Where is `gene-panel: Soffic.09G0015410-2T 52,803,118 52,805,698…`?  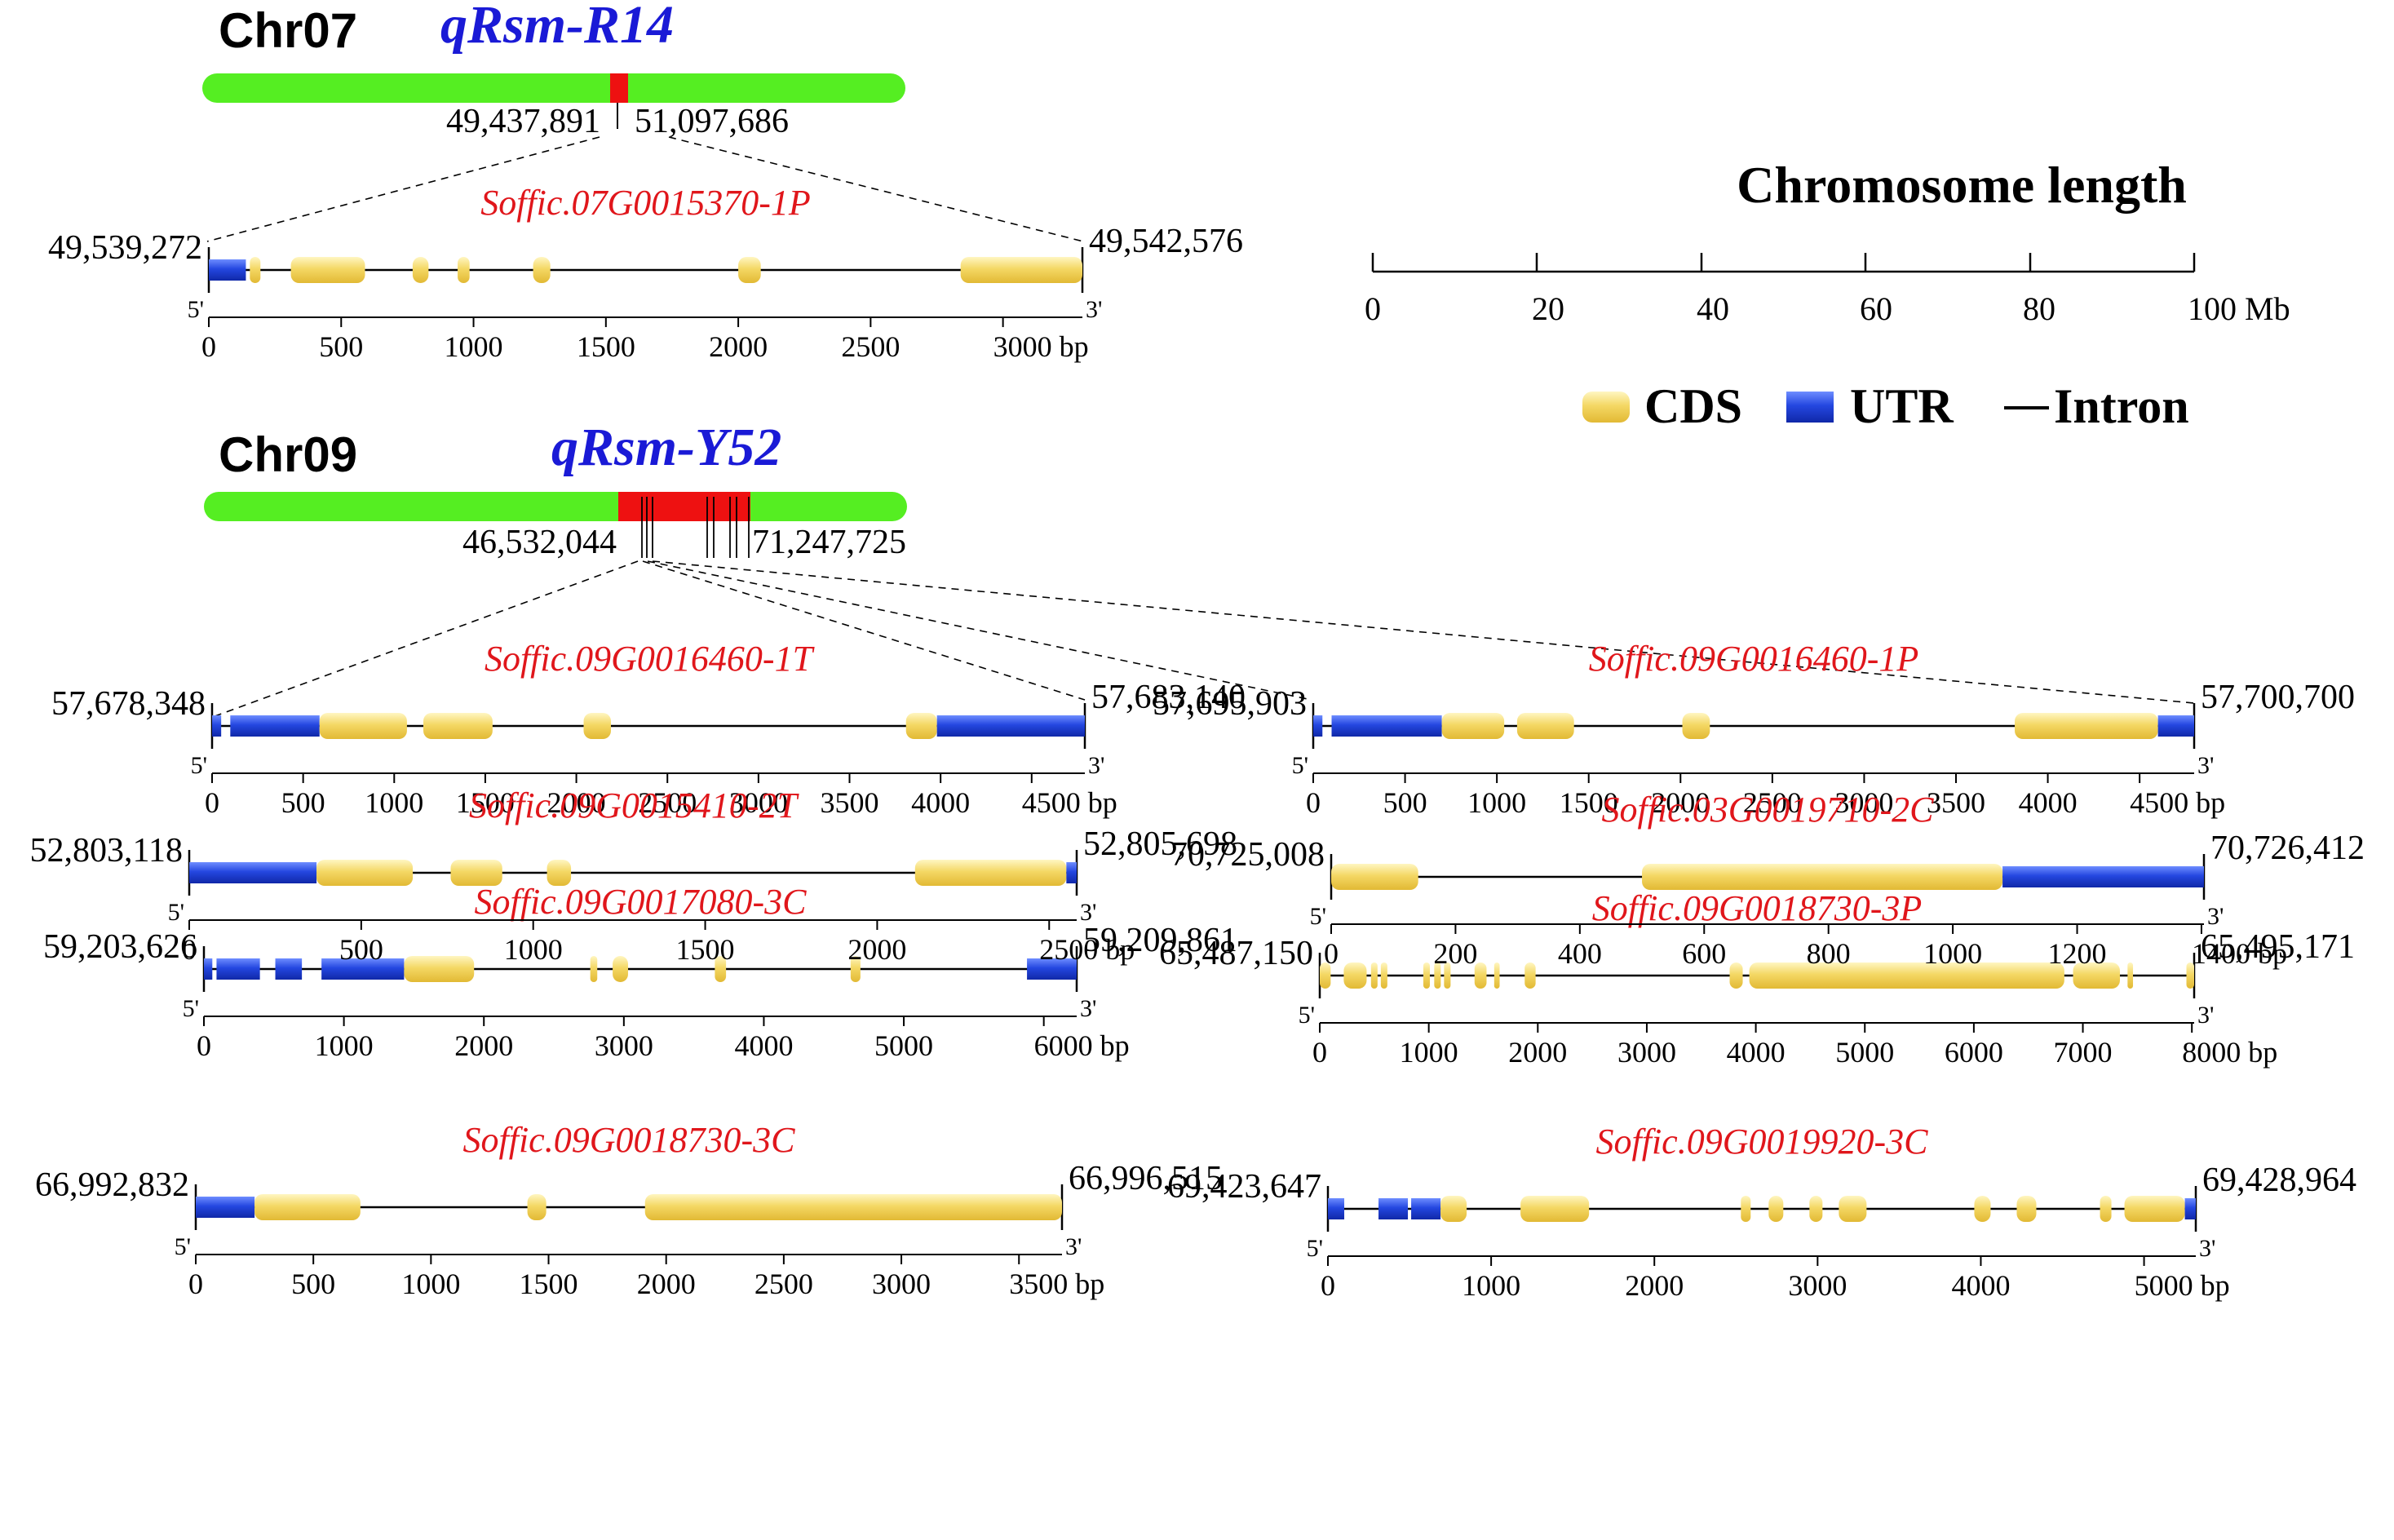 gene-panel: Soffic.09G0015410-2T 52,803,118 52,805,698… is located at coordinates (633, 875).